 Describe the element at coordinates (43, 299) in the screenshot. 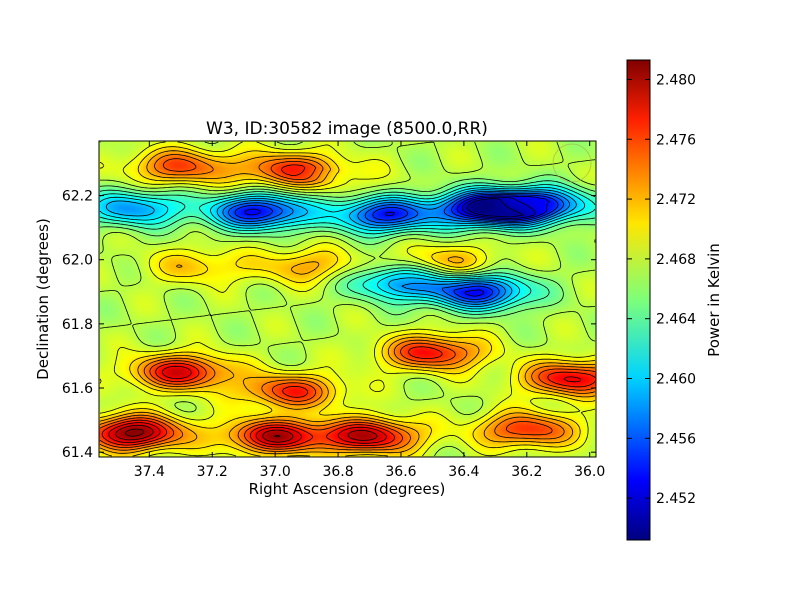

I see `y-axis-label: Declination (degrees)` at that location.